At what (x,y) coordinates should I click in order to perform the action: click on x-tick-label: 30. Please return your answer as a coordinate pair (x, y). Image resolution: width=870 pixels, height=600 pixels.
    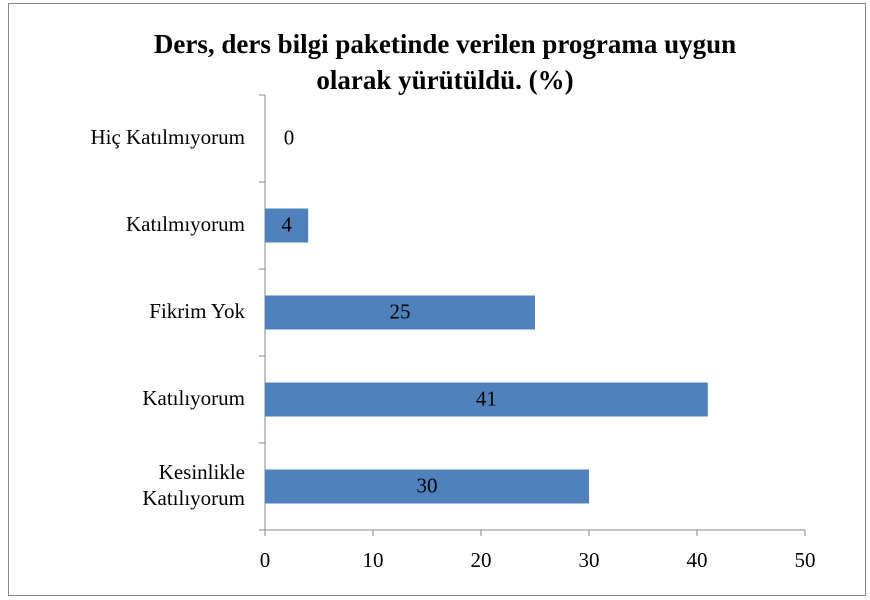
    Looking at the image, I should click on (589, 560).